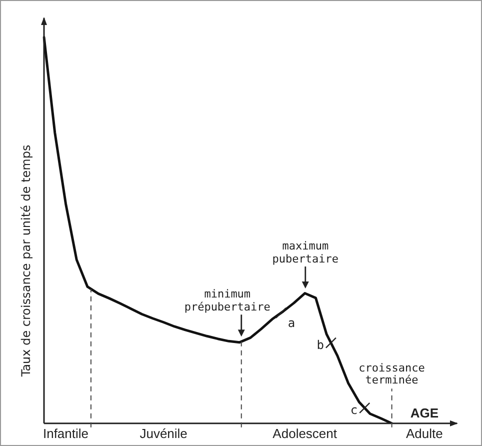 This screenshot has height=446, width=482. What do you see at coordinates (391, 374) in the screenshot?
I see `annotation: croissance terminée` at bounding box center [391, 374].